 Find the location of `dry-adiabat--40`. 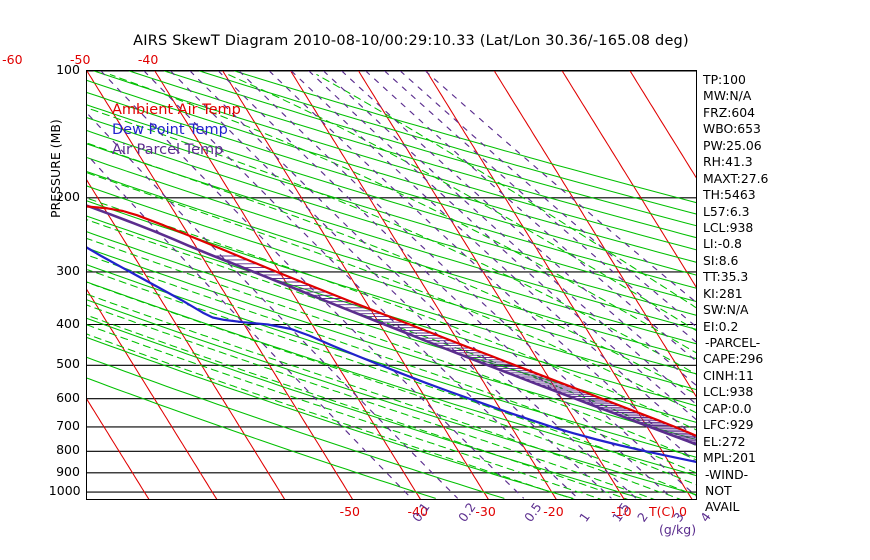

dry-adiabat--40 is located at coordinates (261, 438).